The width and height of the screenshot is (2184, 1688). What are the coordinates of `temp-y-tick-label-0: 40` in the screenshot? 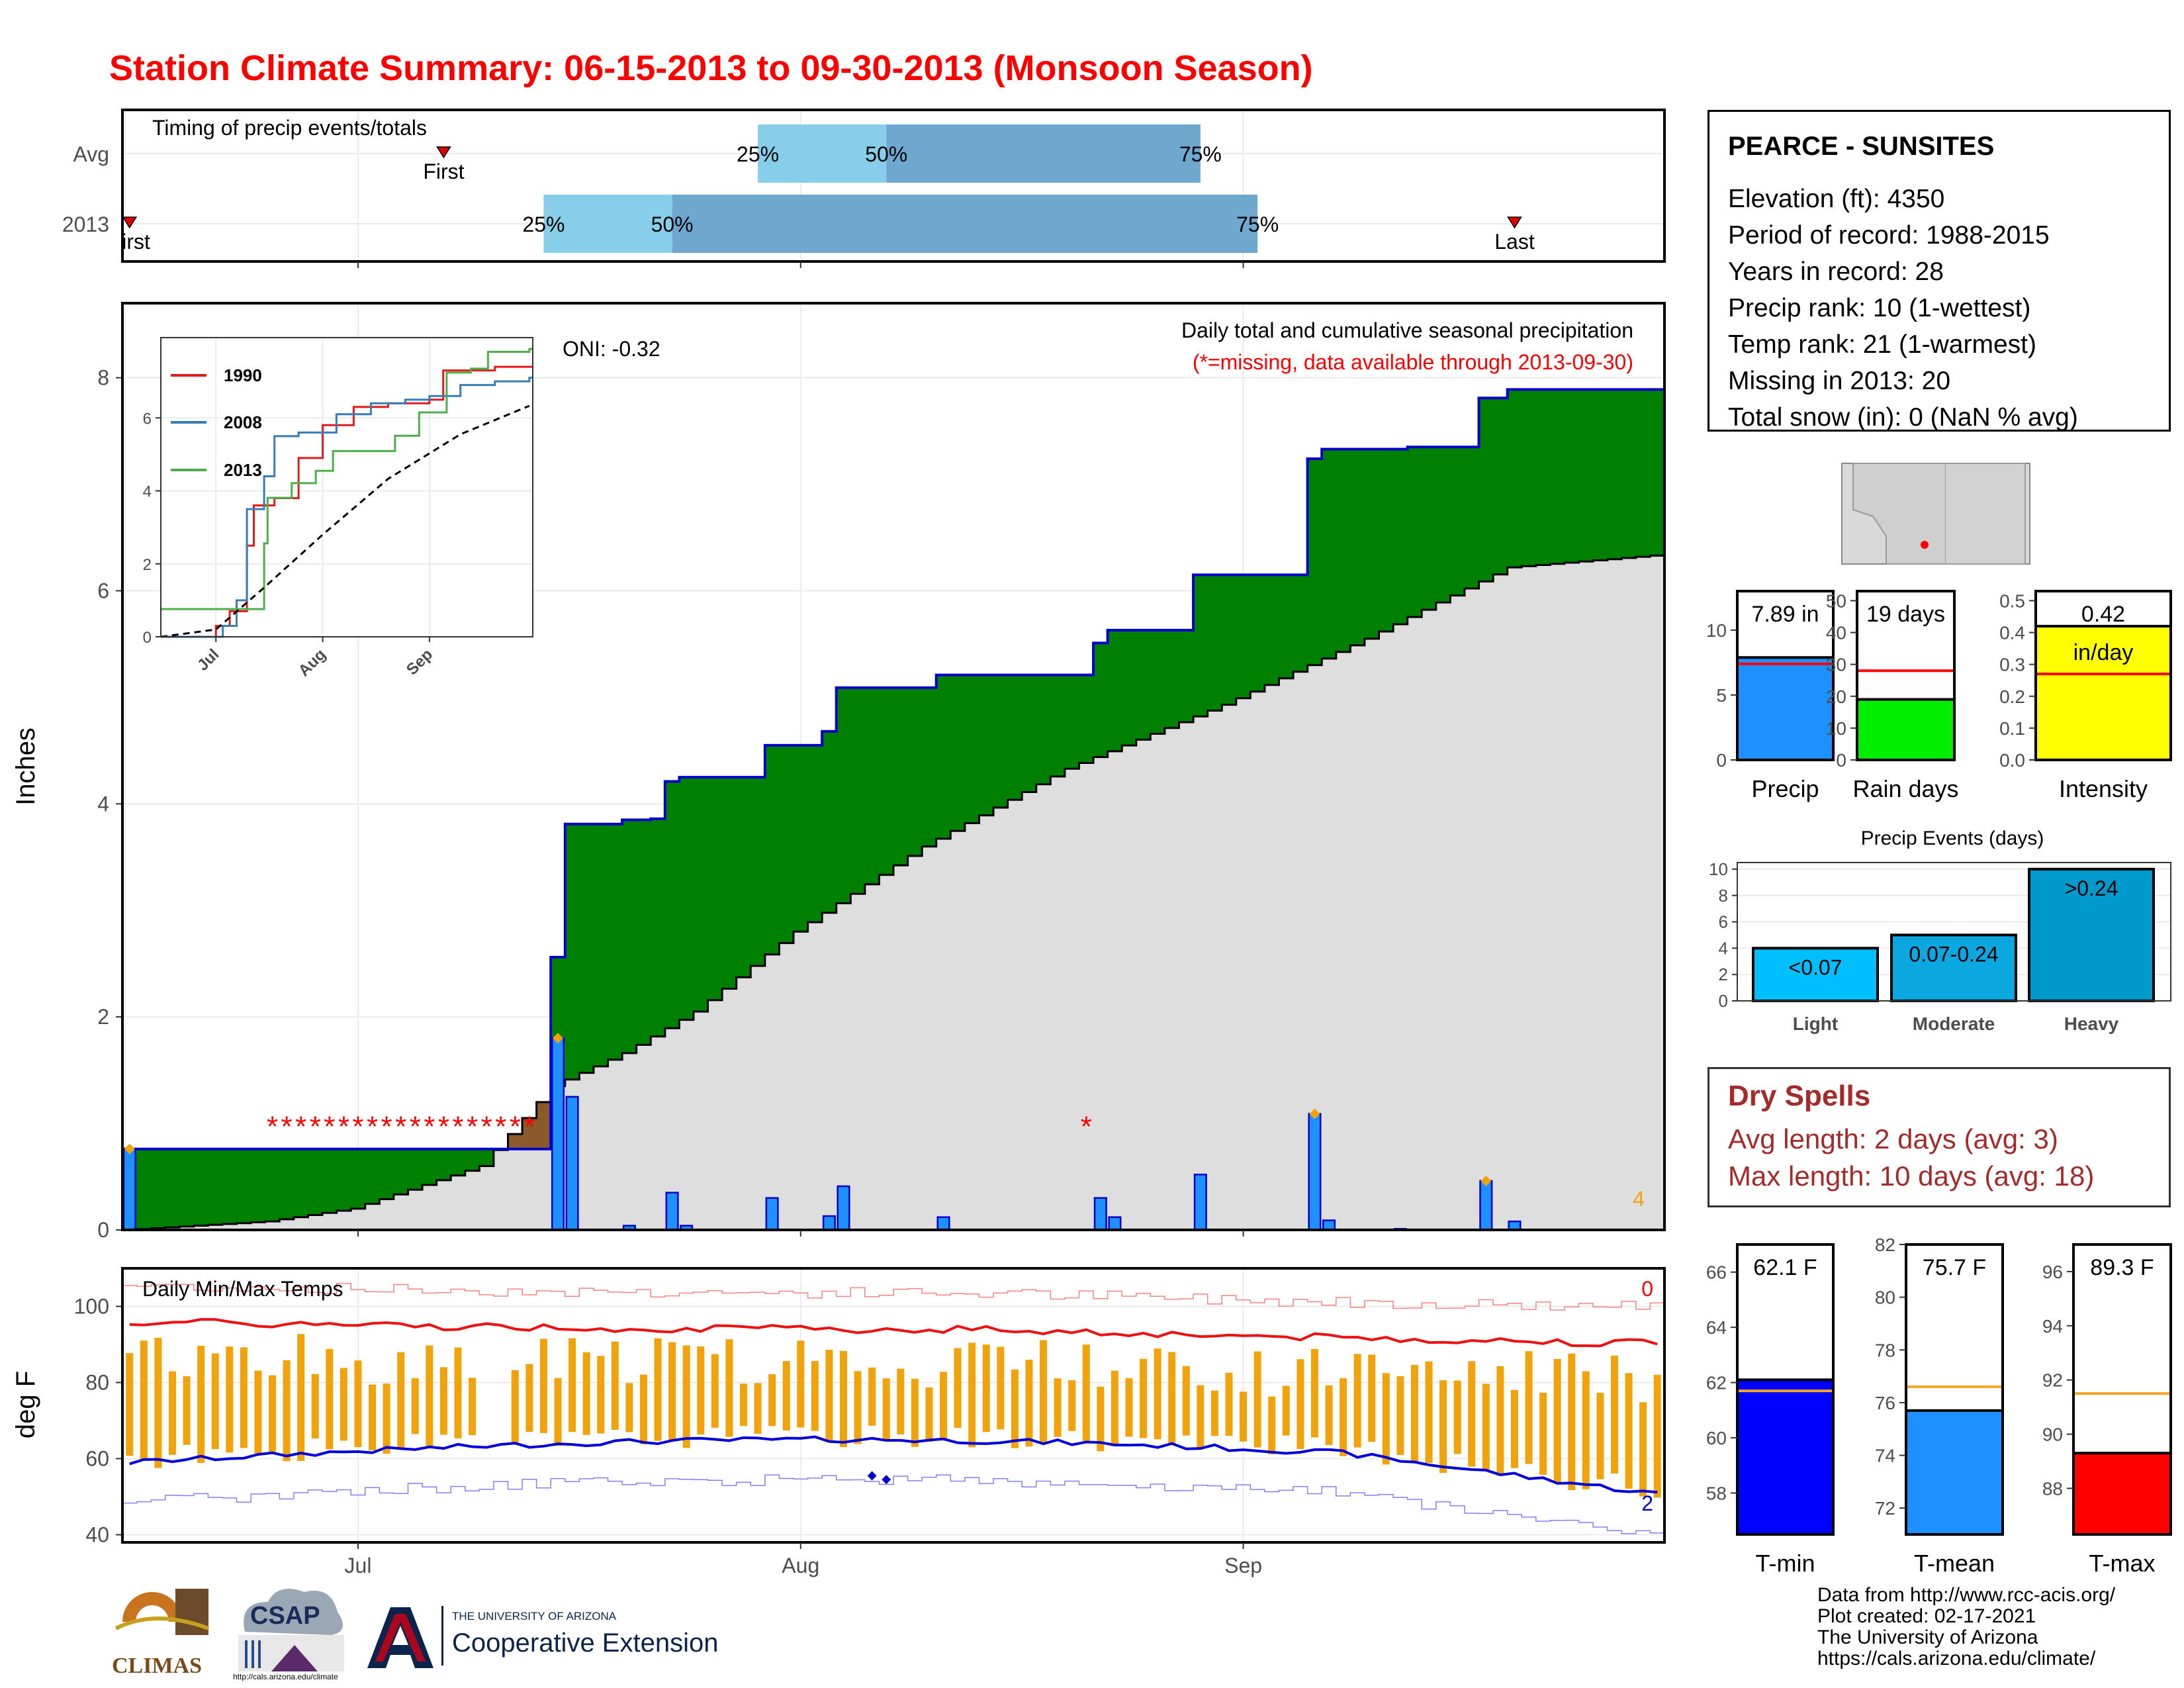 It's located at (97, 1535).